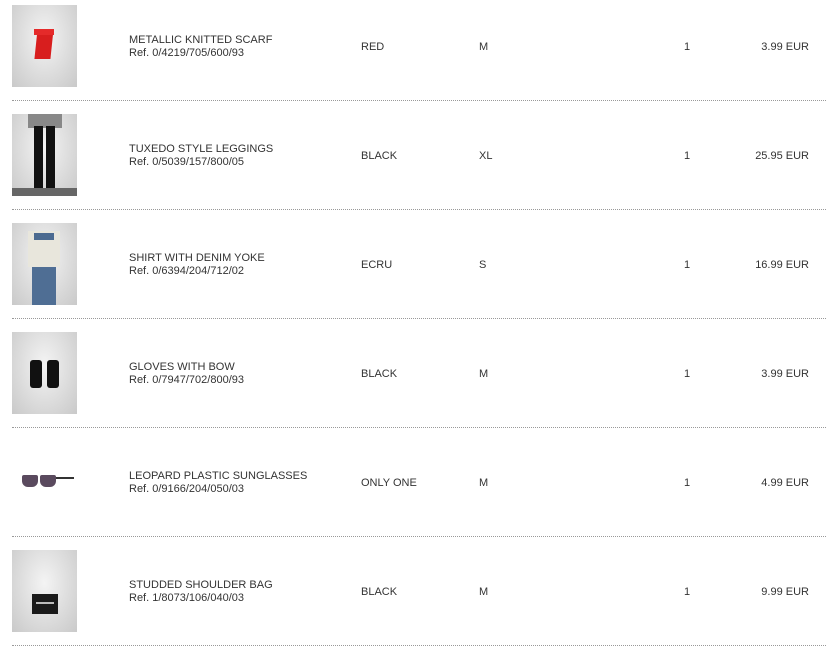 The width and height of the screenshot is (828, 654). I want to click on product-size: XL, so click(486, 156).